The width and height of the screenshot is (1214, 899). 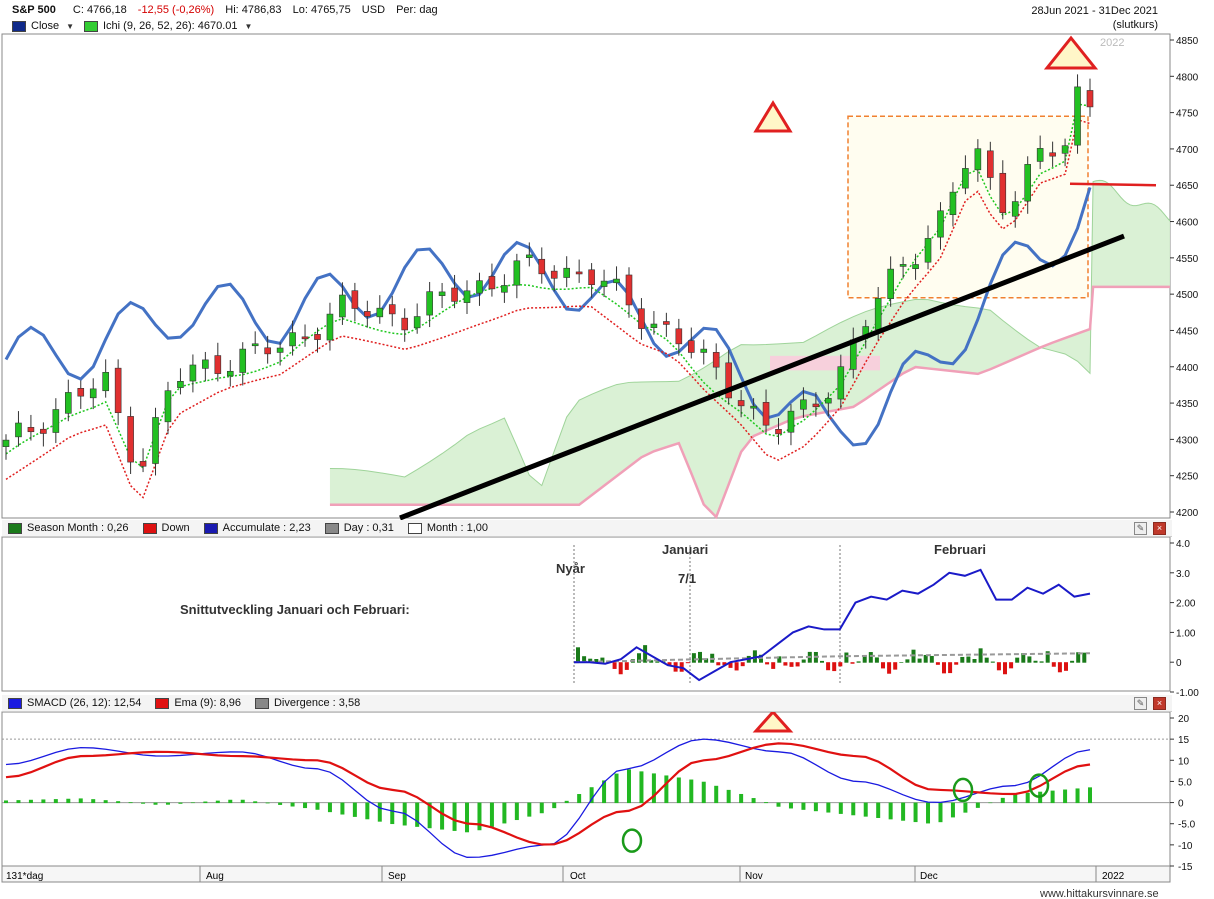 What do you see at coordinates (359, 528) in the screenshot?
I see `legend-day: Day : 0,31` at bounding box center [359, 528].